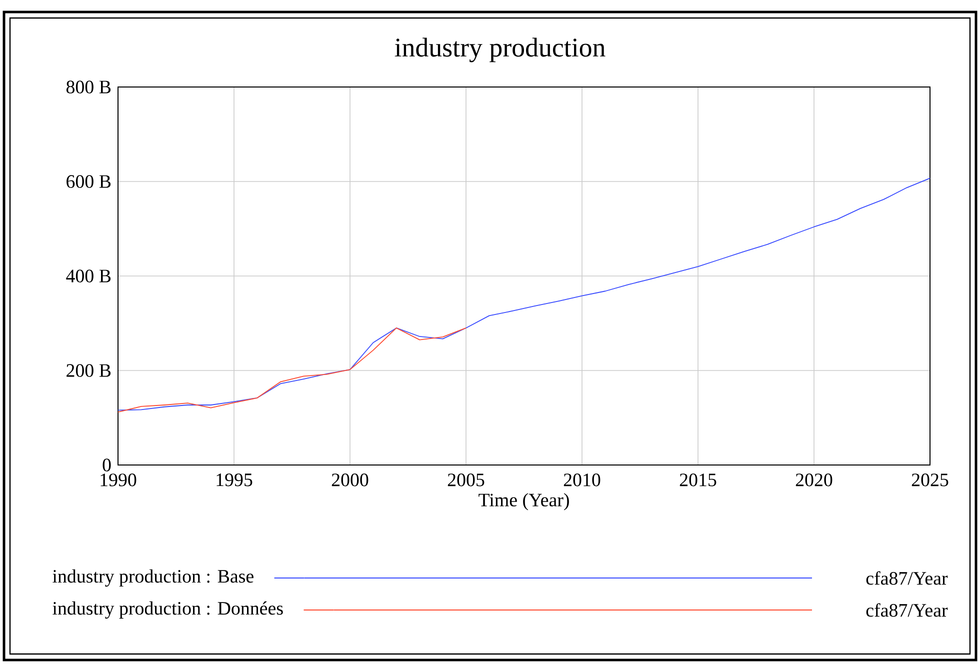 The height and width of the screenshot is (664, 980). What do you see at coordinates (234, 480) in the screenshot?
I see `x-tick-label: 1995` at bounding box center [234, 480].